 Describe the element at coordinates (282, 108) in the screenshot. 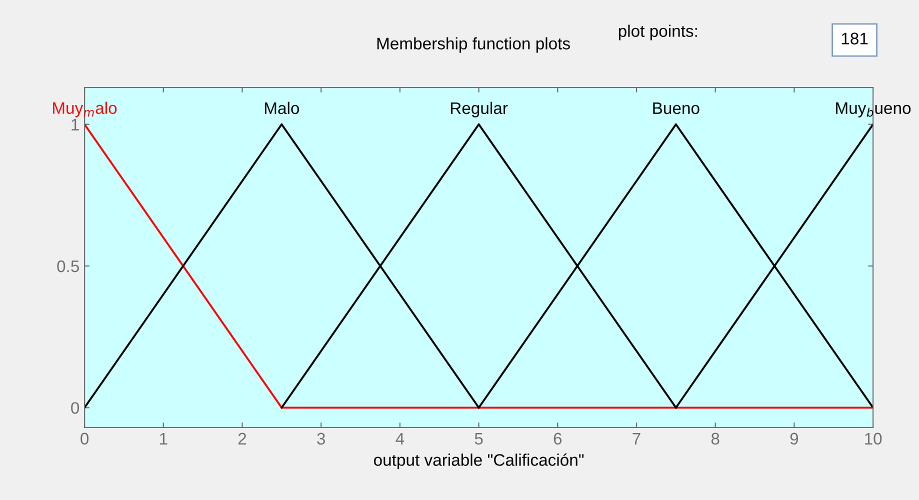

I see `series-label: Malo` at that location.